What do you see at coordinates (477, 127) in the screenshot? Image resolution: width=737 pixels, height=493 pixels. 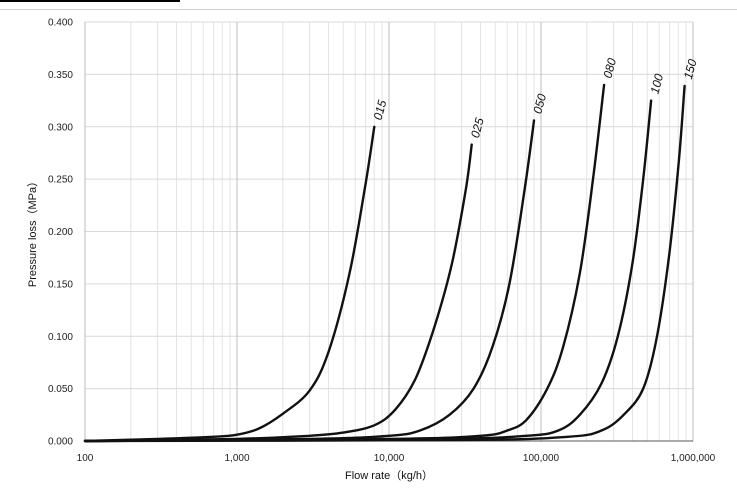 I see `curve-label-025: 025` at bounding box center [477, 127].